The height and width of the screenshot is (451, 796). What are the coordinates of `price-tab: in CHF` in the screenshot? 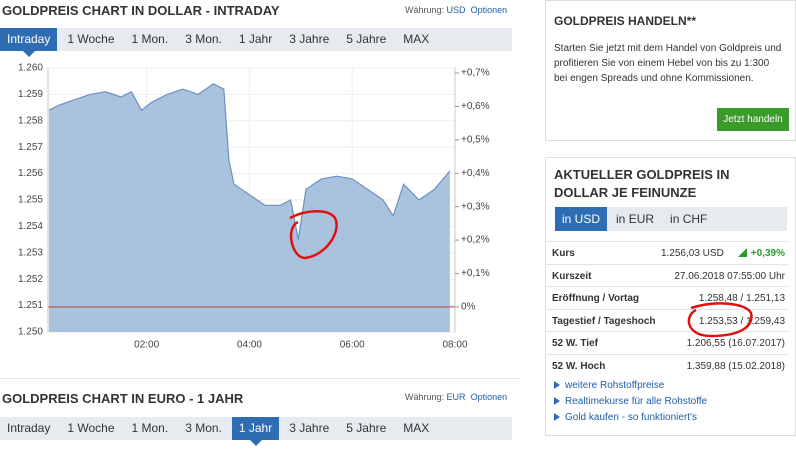 It's located at (689, 219).